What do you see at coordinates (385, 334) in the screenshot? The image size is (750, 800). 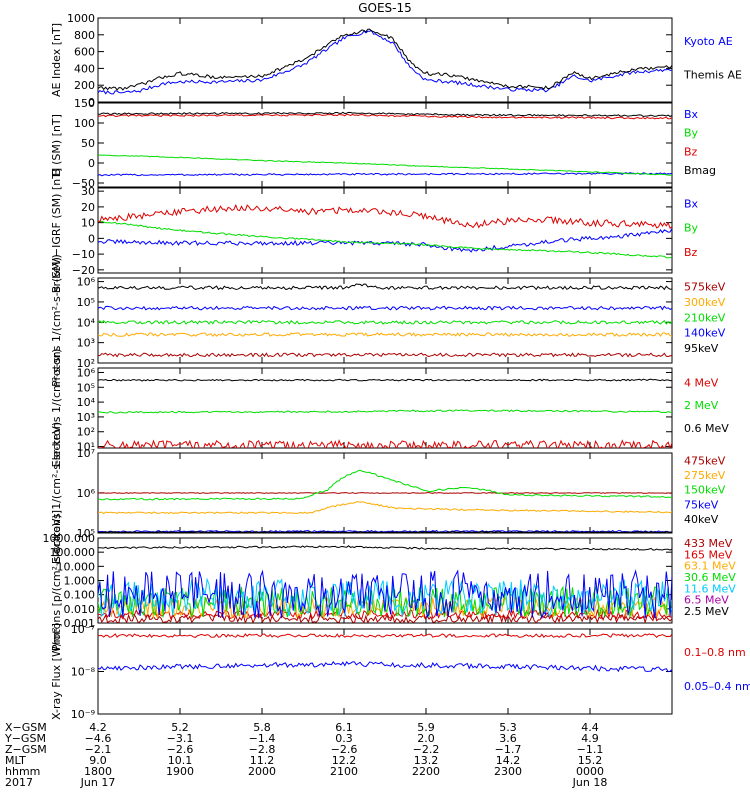 I see `series-line-300kev` at bounding box center [385, 334].